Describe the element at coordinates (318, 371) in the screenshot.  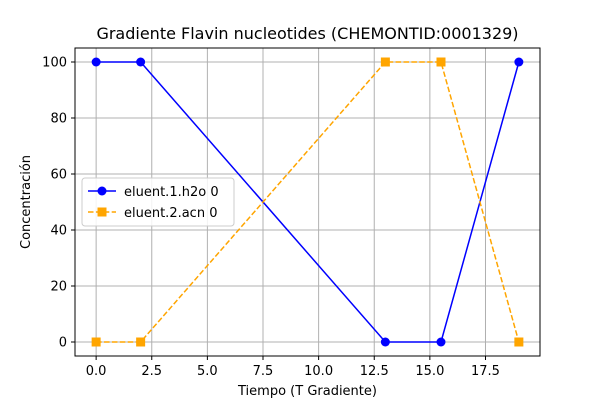
I see `x-tick-label: 10.0` at that location.